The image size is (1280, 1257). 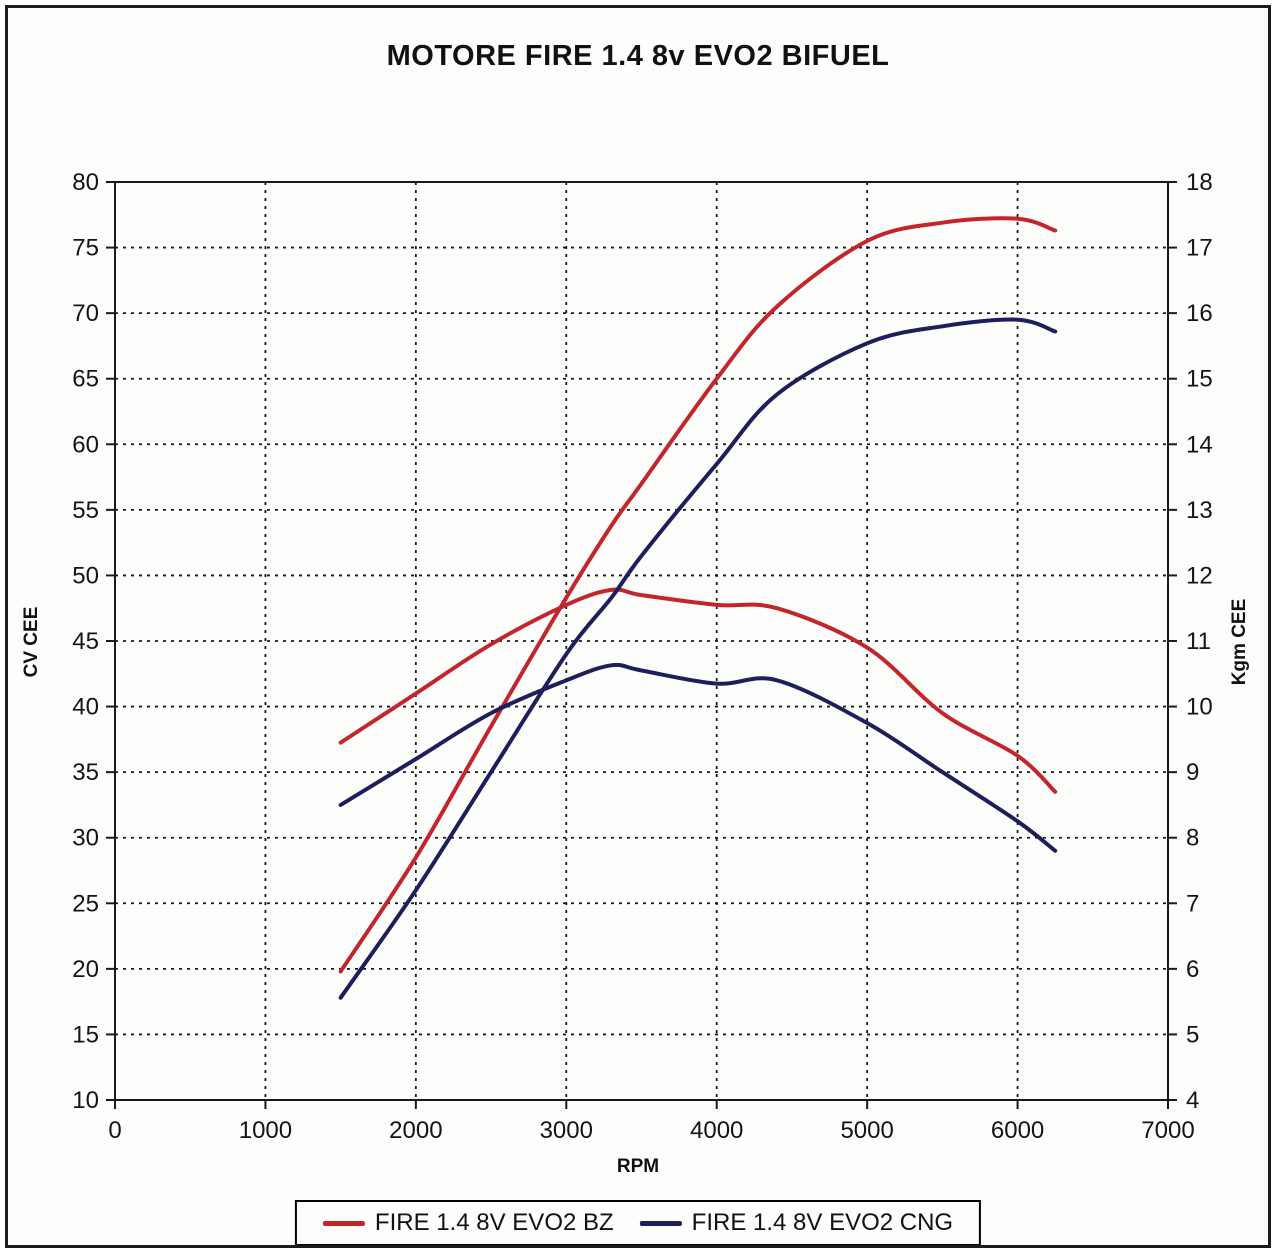 I want to click on y-left-tick-label: 60, so click(x=85, y=444).